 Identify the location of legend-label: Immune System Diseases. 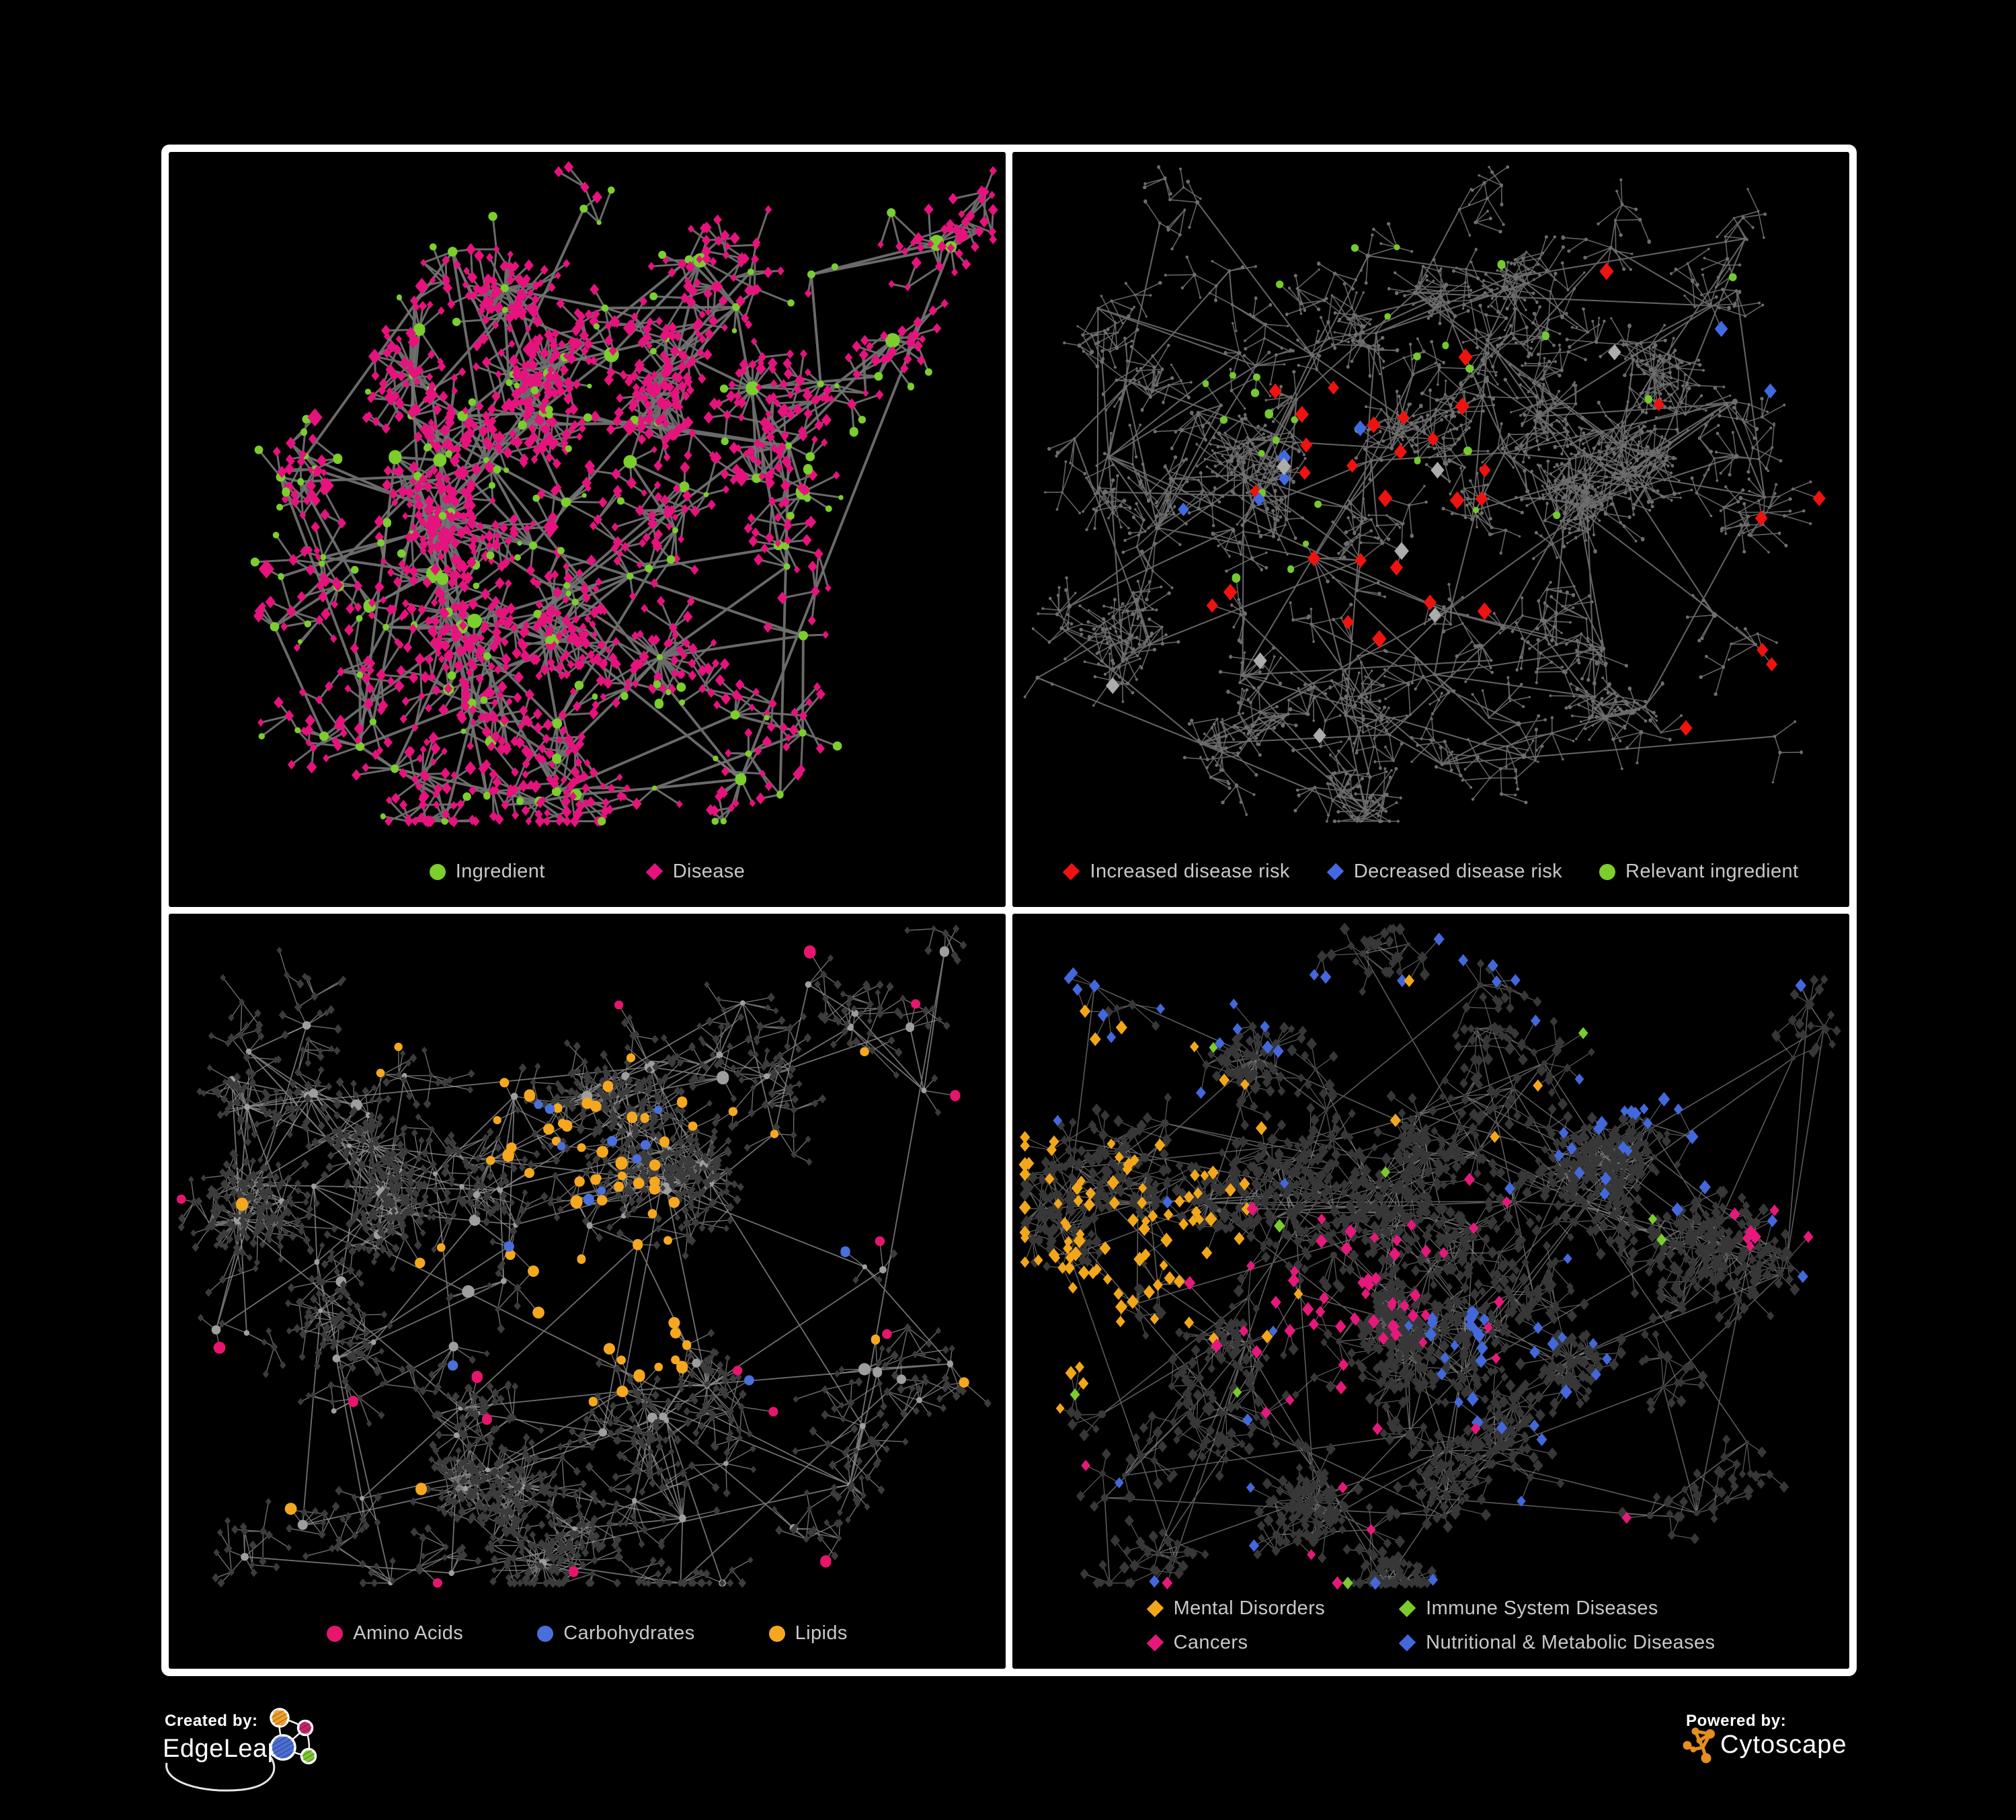
(1542, 1608).